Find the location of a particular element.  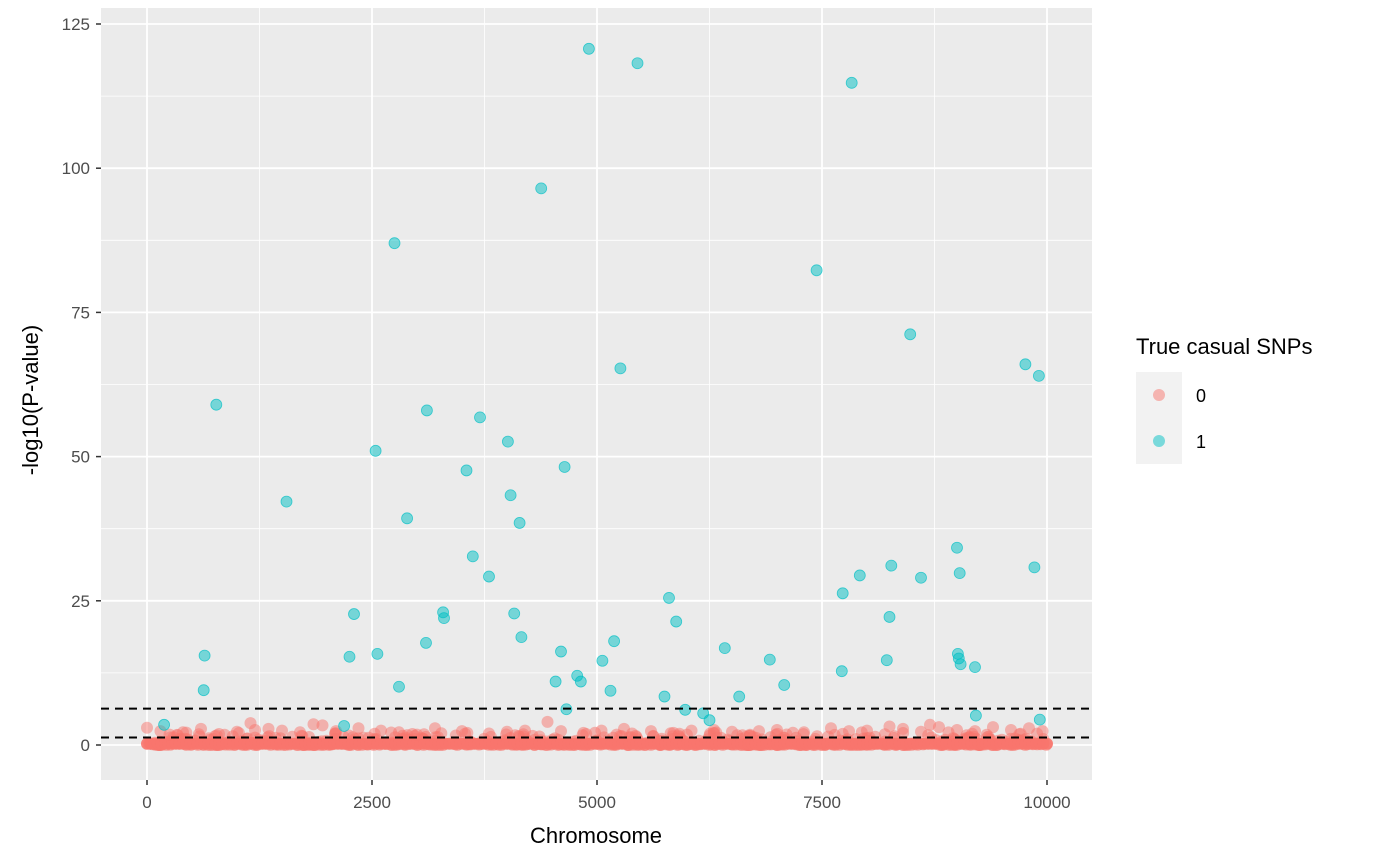

legend-label-1: 1 is located at coordinates (1201, 442).